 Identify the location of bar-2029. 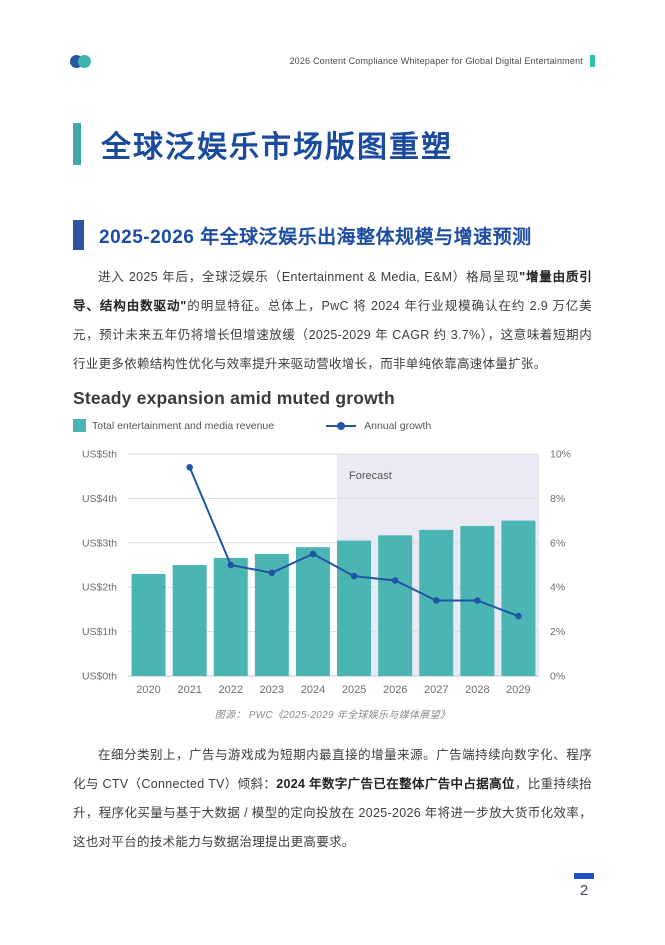
(518, 598).